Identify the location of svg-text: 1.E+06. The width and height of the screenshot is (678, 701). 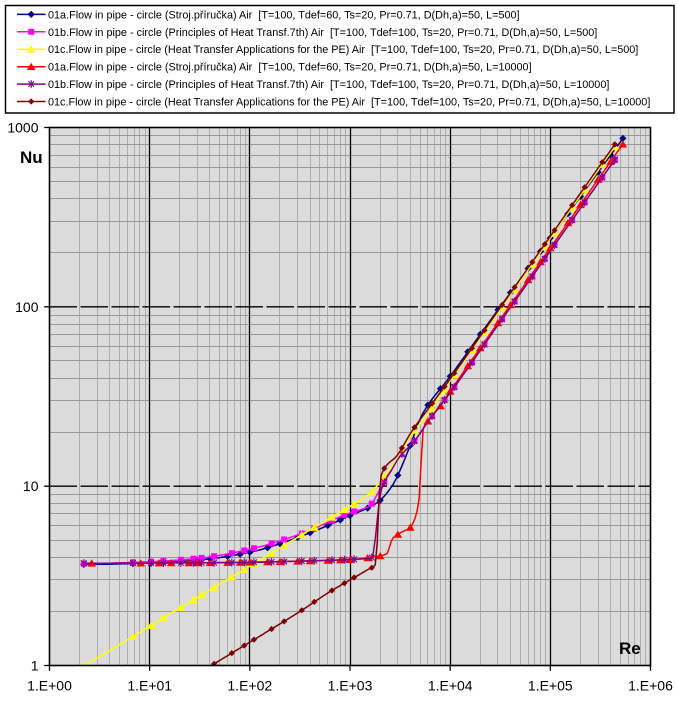
(650, 686).